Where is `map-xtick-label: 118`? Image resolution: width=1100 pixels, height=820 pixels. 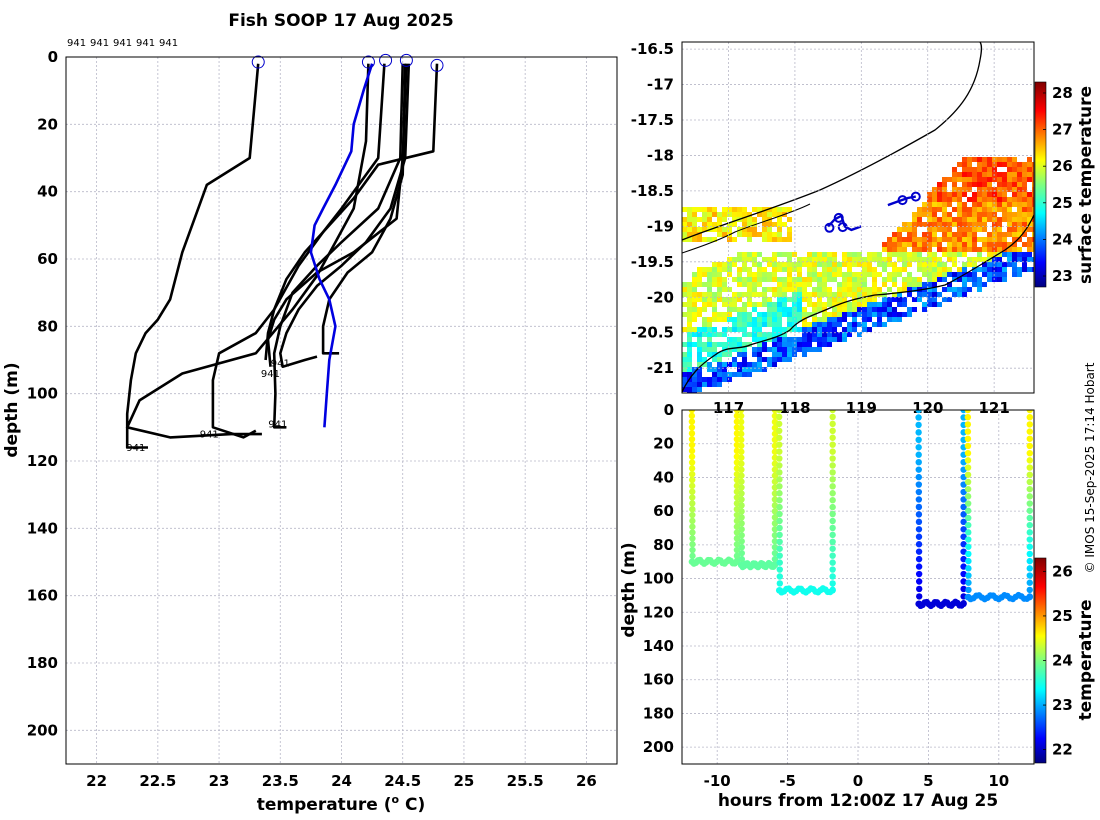 map-xtick-label: 118 is located at coordinates (794, 408).